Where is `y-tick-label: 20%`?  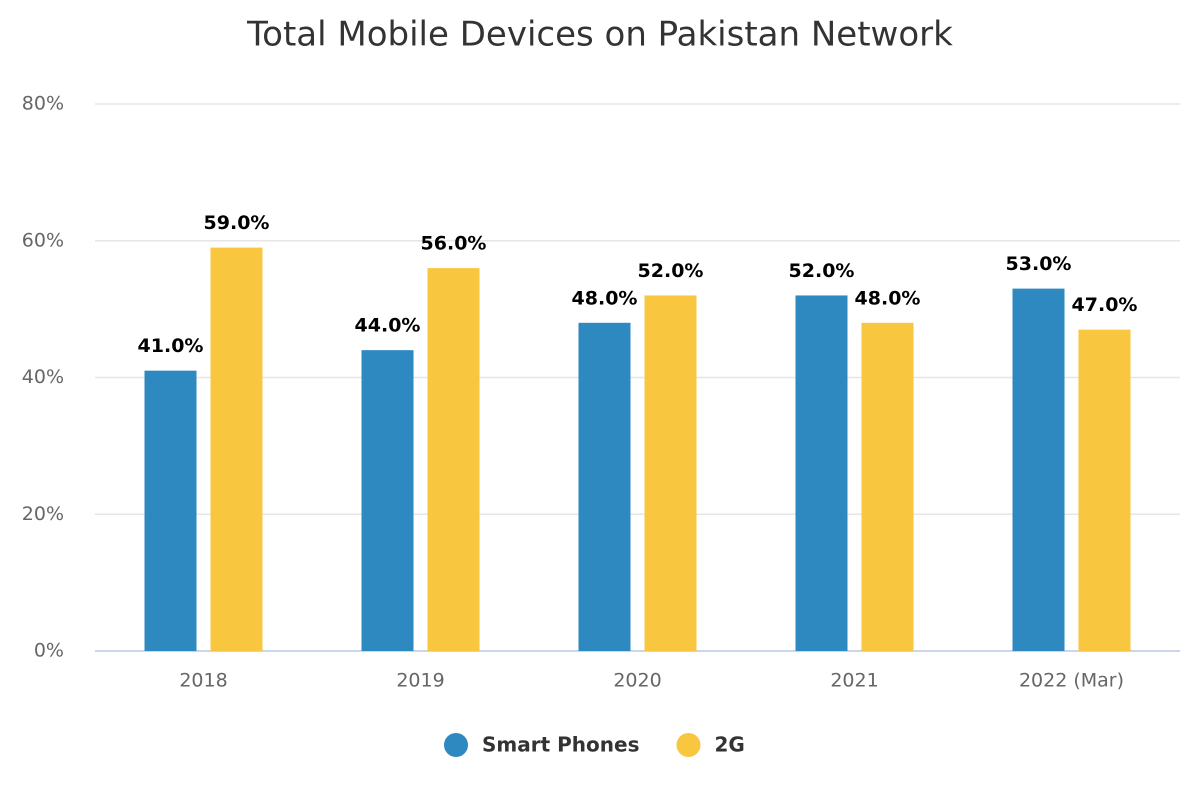
y-tick-label: 20% is located at coordinates (43, 514).